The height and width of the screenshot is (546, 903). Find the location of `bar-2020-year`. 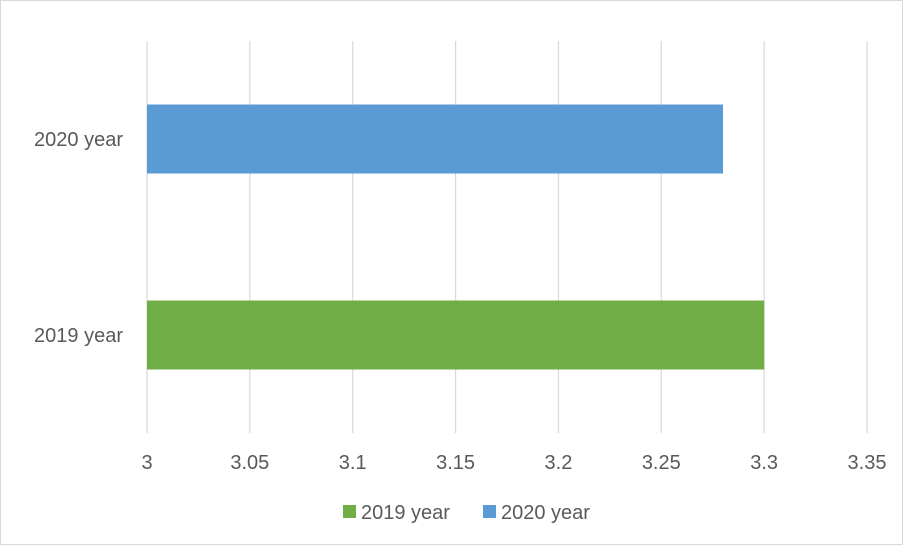

bar-2020-year is located at coordinates (435, 139).